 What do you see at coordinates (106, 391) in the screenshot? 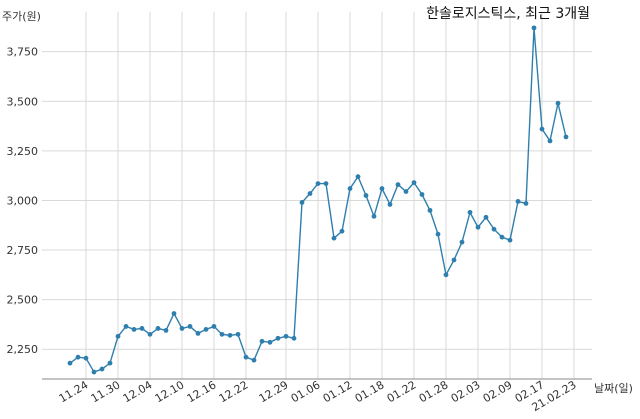
I see `x-tick-label: 11.30` at bounding box center [106, 391].